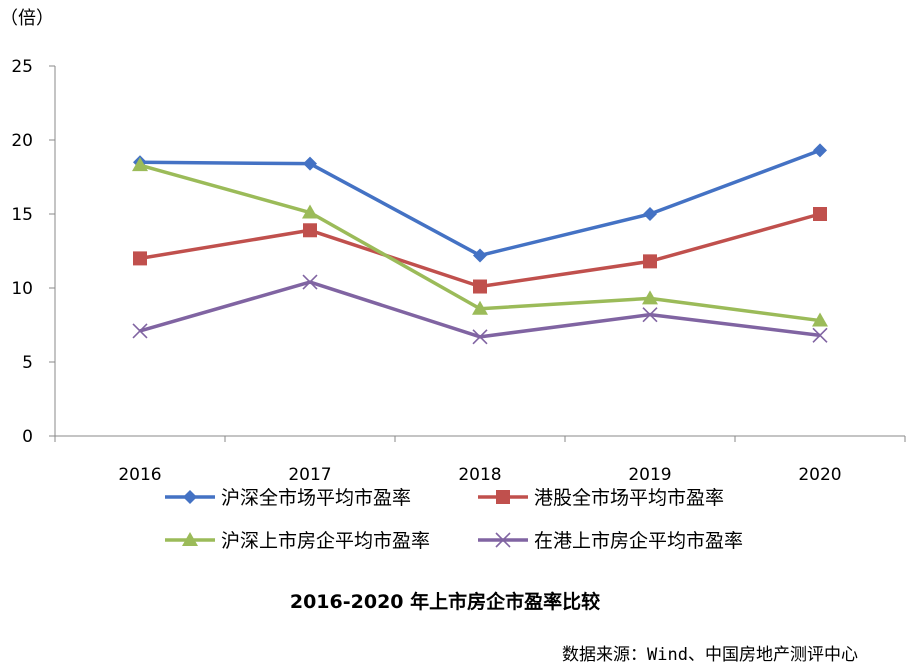  I want to click on x-tick-label: 2019, so click(649, 475).